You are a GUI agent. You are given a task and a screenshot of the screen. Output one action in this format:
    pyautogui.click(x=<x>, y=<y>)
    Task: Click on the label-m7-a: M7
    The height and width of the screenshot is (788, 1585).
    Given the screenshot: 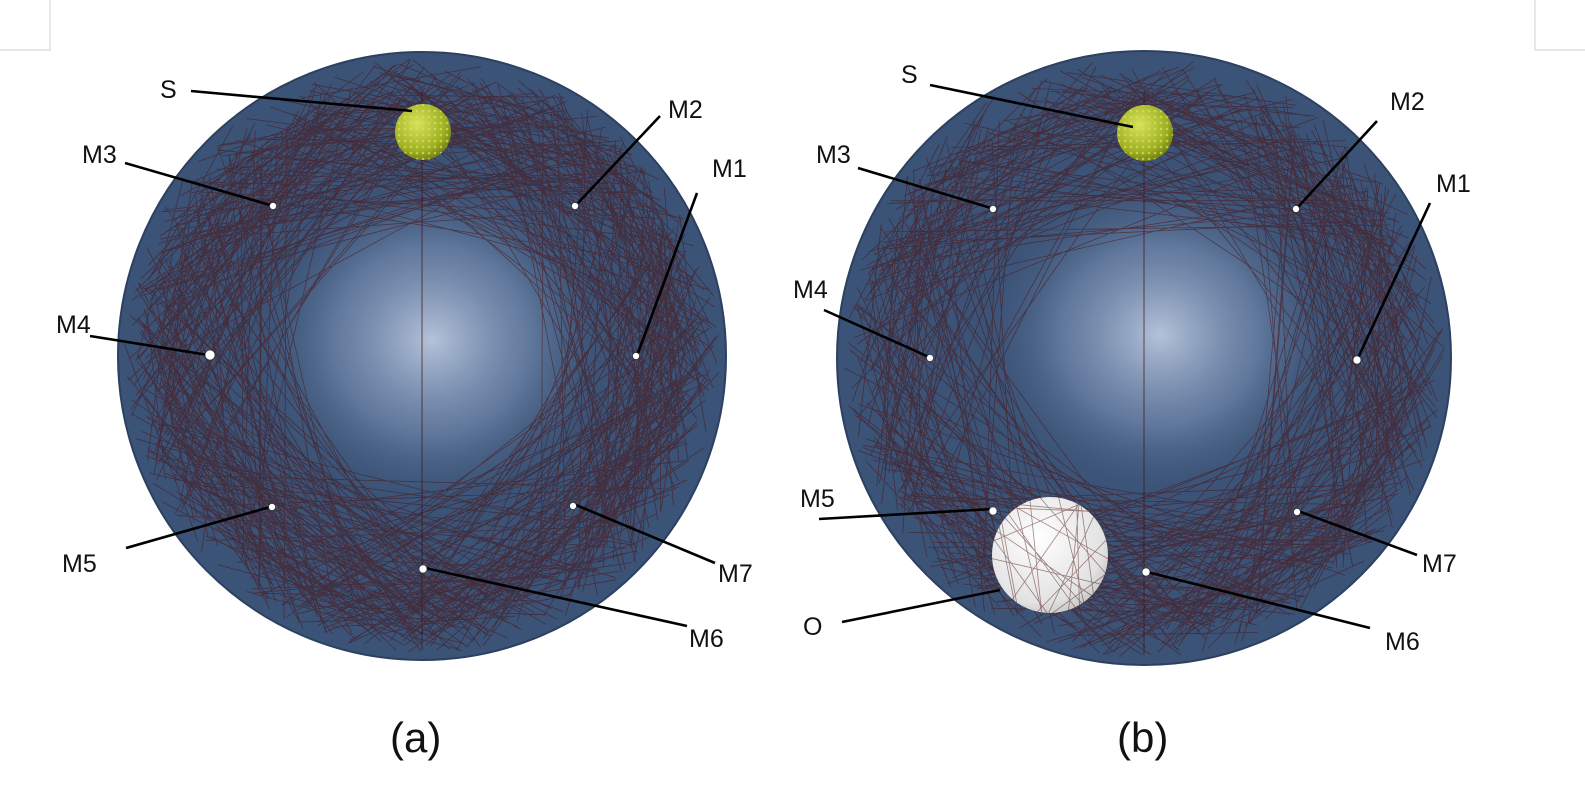 What is the action you would take?
    pyautogui.click(x=735, y=574)
    